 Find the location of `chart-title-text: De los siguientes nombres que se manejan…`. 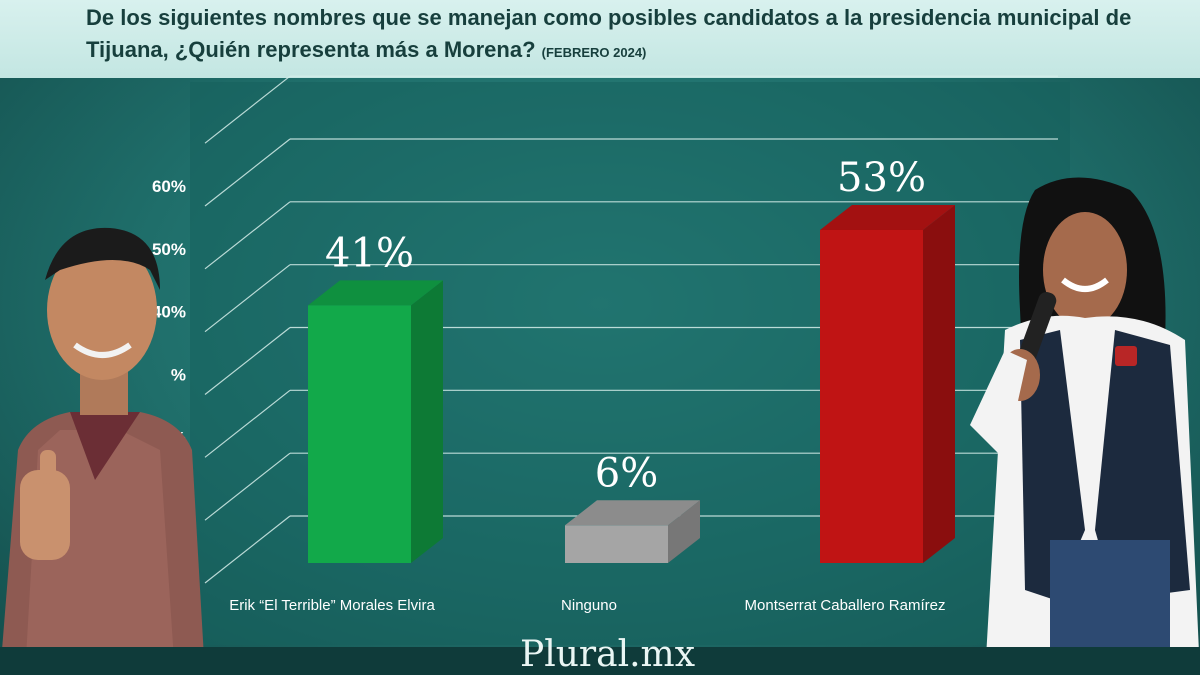

chart-title-text: De los siguientes nombres que se manejan… is located at coordinates (609, 33).